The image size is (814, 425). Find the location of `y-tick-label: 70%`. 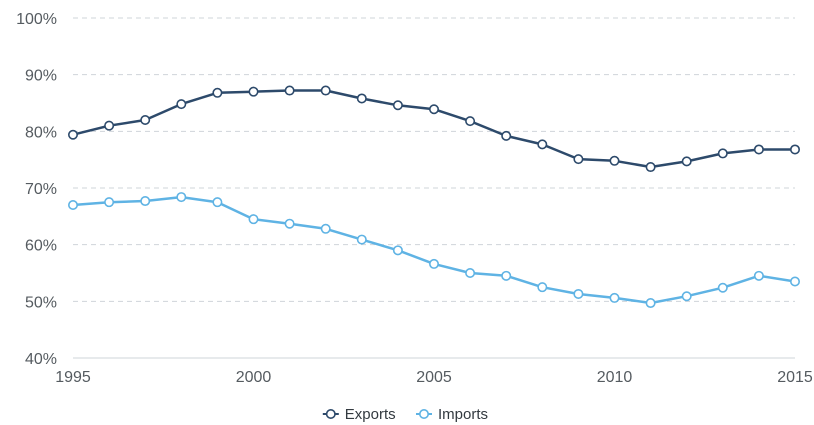

y-tick-label: 70% is located at coordinates (41, 189).